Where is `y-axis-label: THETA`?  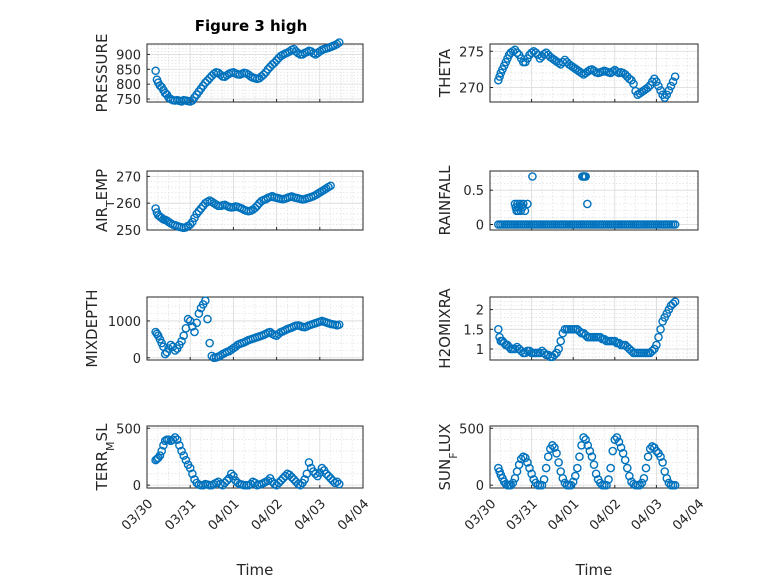
y-axis-label: THETA is located at coordinates (445, 73).